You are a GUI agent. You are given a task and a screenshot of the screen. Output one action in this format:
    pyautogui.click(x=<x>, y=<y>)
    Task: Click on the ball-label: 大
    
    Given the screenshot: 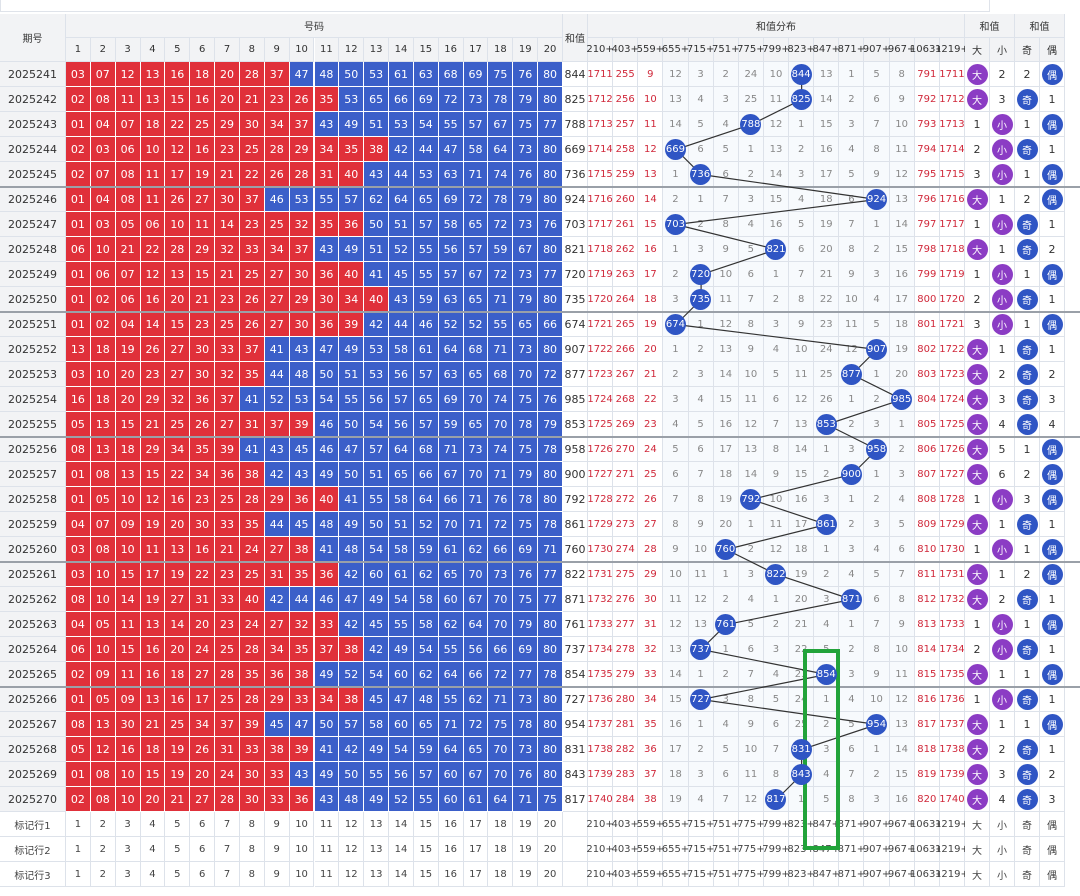 What is the action you would take?
    pyautogui.click(x=977, y=574)
    